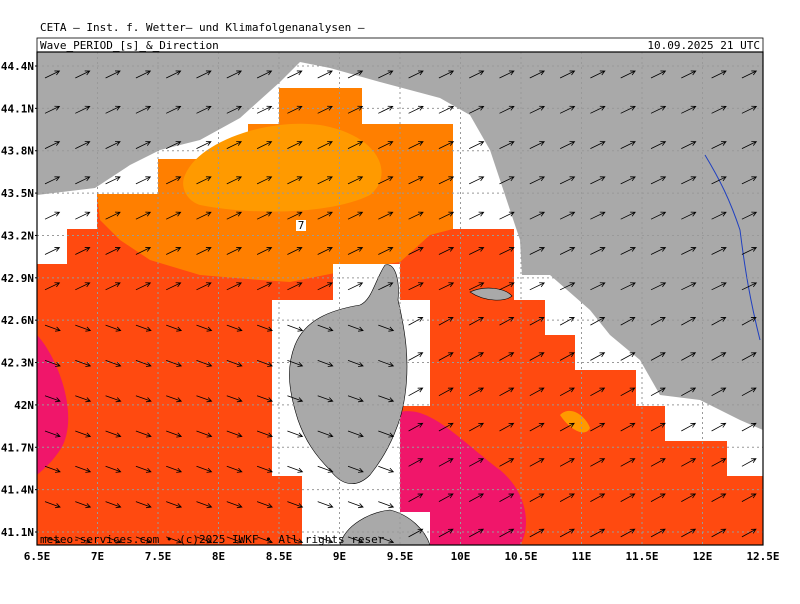 The height and width of the screenshot is (604, 800). Describe the element at coordinates (400, 556) in the screenshot. I see `lon-label: 9.5E` at that location.